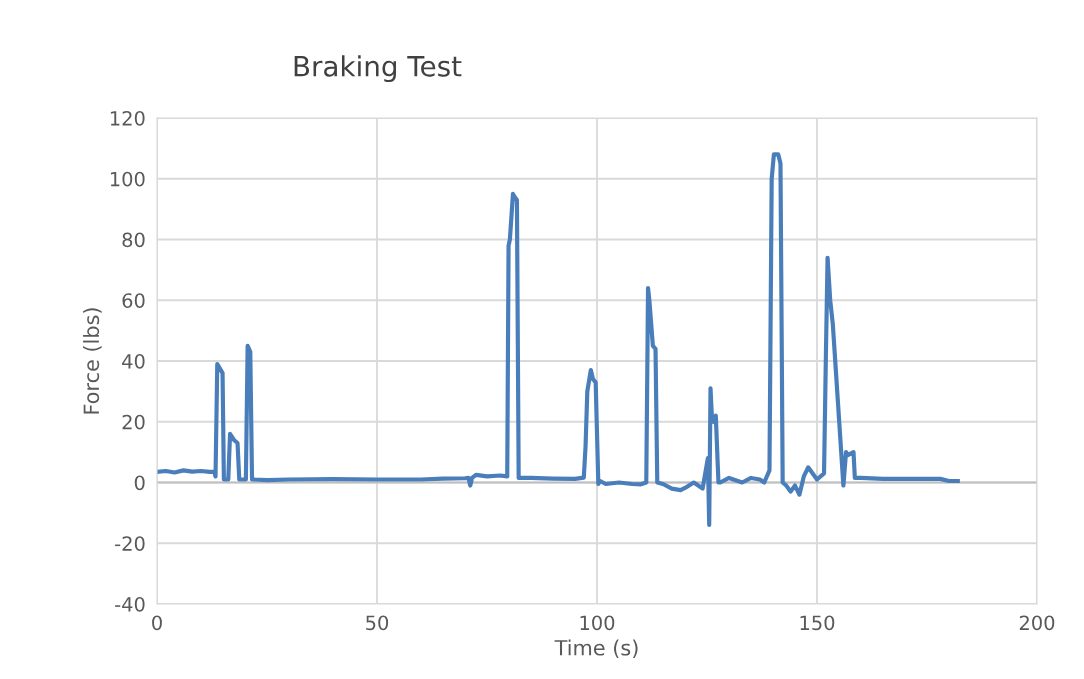 The height and width of the screenshot is (679, 1084). Describe the element at coordinates (378, 69) in the screenshot. I see `chart-title: Braking Test` at that location.